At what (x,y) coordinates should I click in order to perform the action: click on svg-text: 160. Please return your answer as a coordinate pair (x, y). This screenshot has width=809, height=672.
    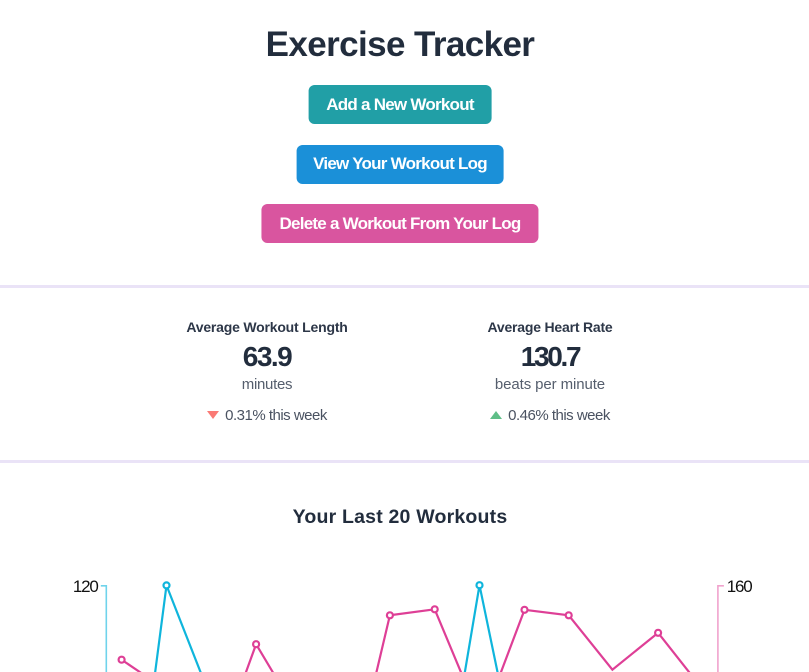
    Looking at the image, I should click on (740, 586).